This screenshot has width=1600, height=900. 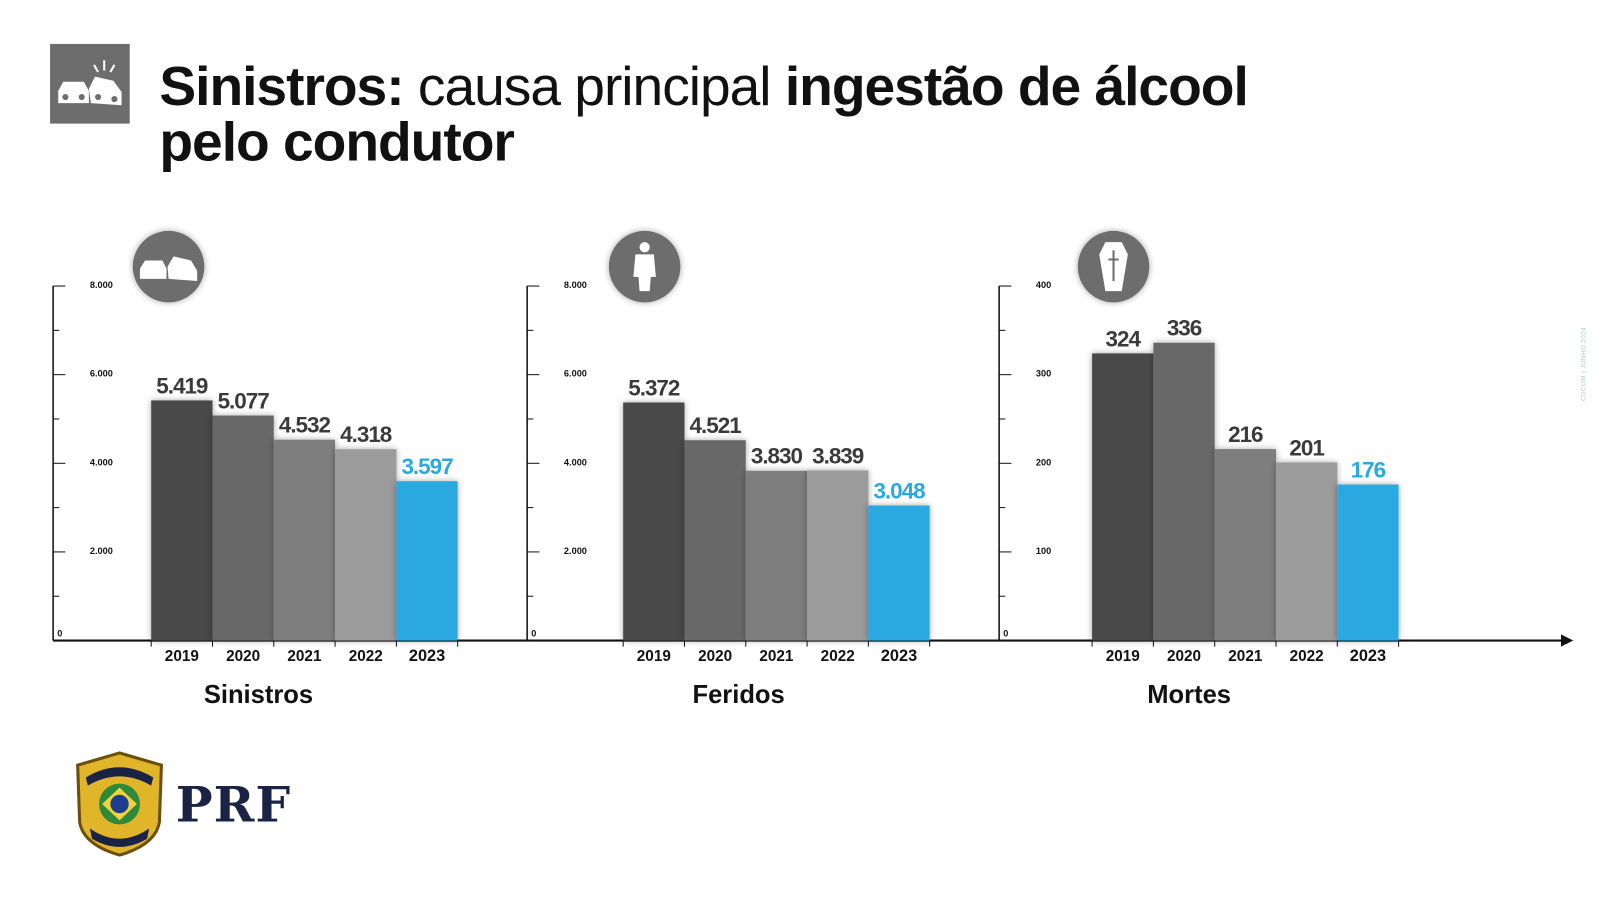 I want to click on title-line2: pelo condutor, so click(x=336, y=142).